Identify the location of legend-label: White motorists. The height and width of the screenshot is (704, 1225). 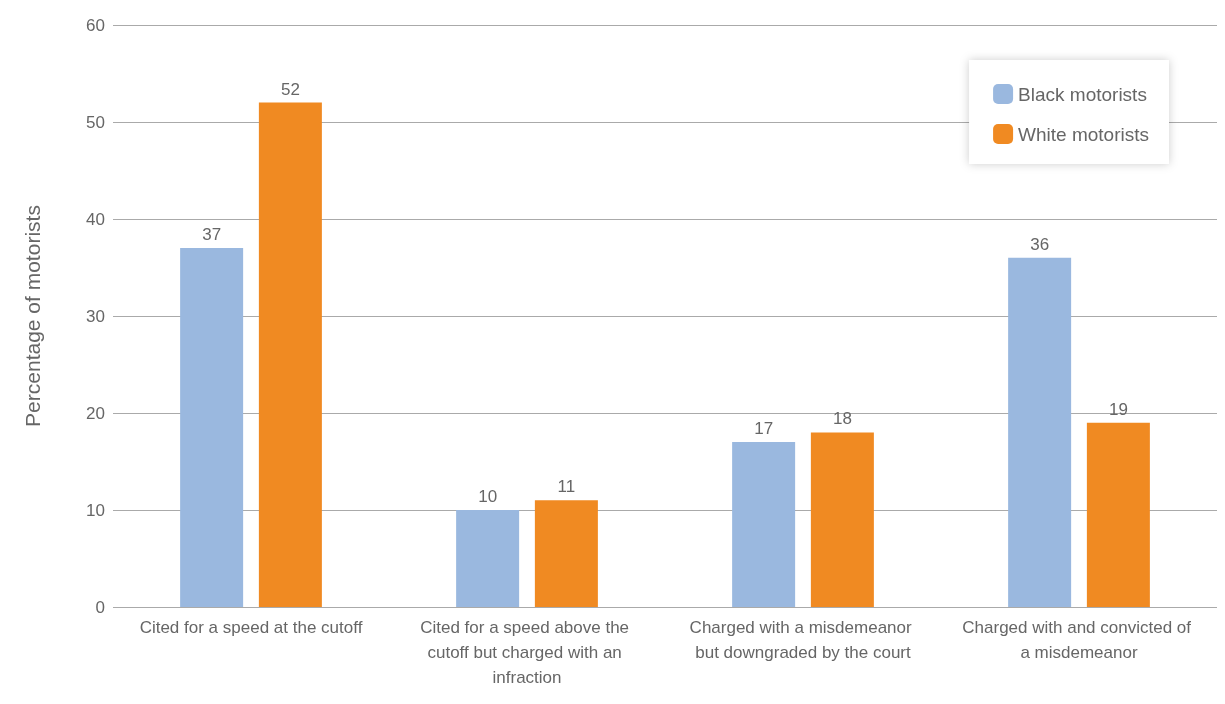
(1084, 134).